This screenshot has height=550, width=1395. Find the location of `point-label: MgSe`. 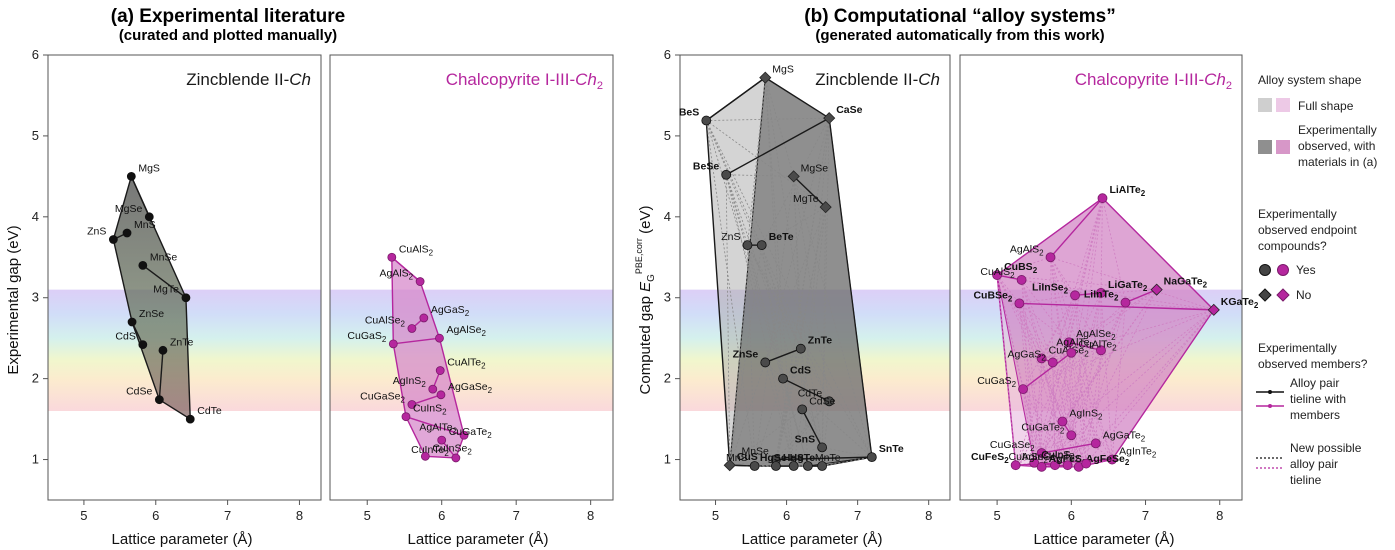

point-label: MgSe is located at coordinates (815, 168).